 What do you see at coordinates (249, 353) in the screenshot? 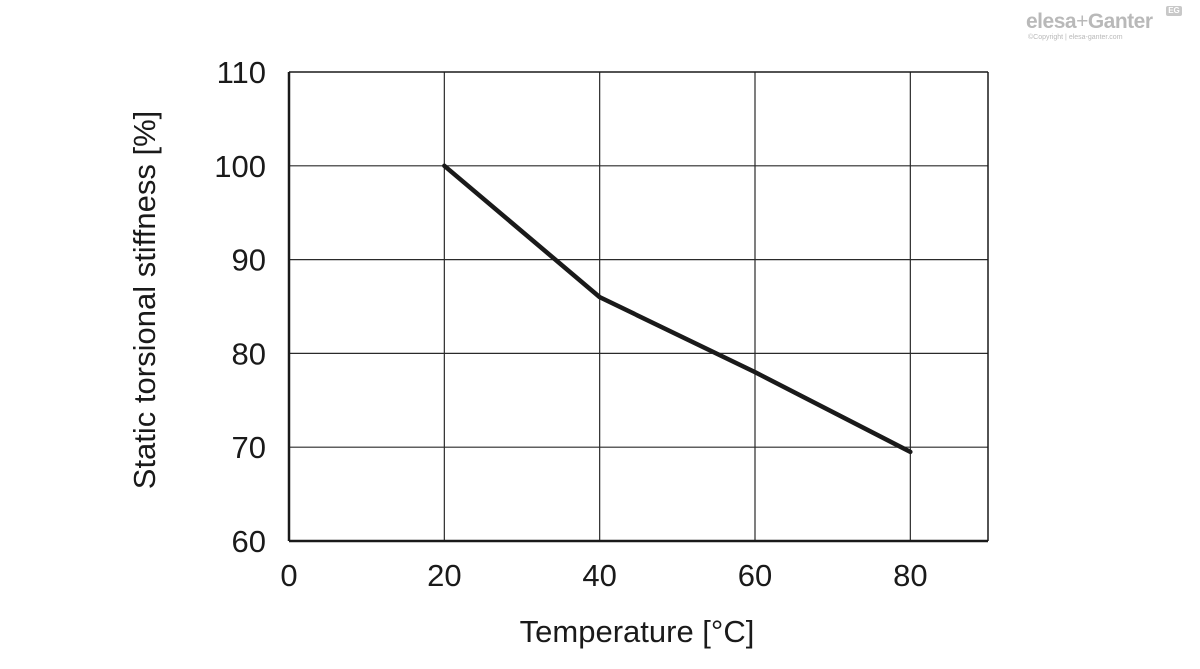
I see `y-tick-80: 80` at bounding box center [249, 353].